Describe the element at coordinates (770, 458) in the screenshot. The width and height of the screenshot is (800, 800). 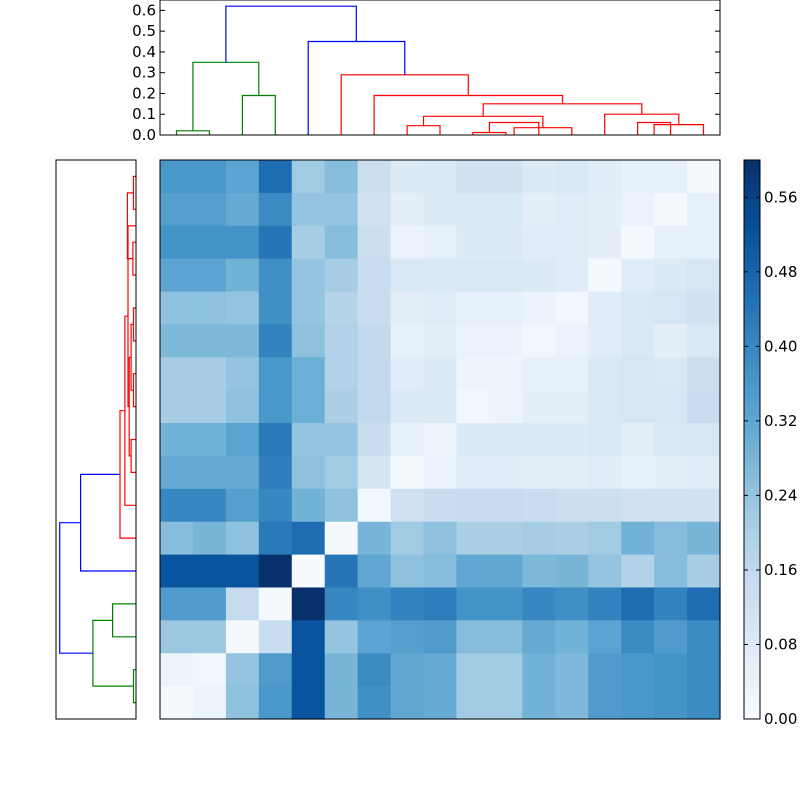
I see `colorbar-axis: 0.00 0.08 0.16 0.24 0.32 0.40 0.48 0.56` at that location.